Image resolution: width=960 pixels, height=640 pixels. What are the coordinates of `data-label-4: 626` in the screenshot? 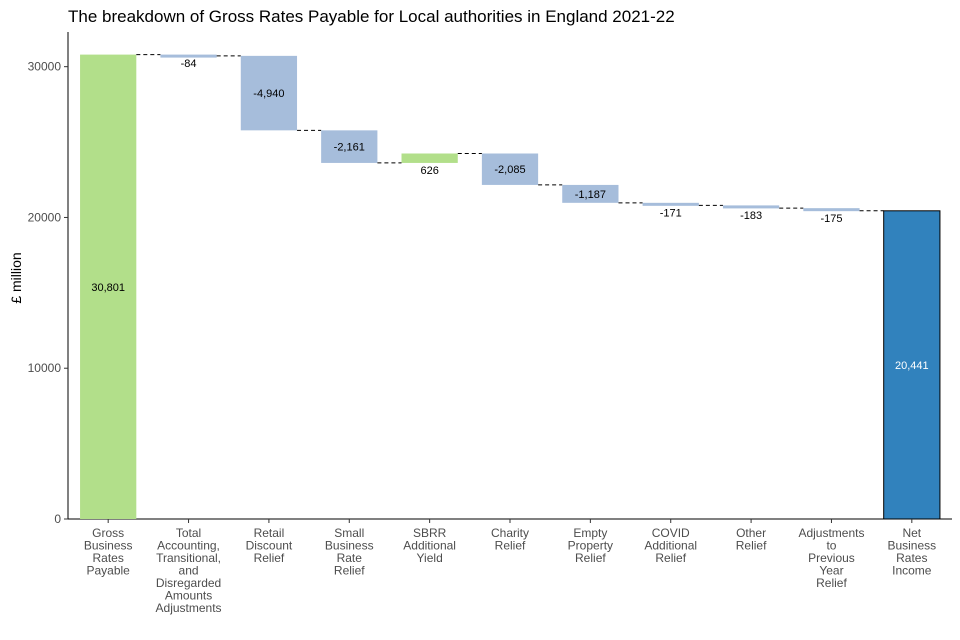 It's located at (429, 171).